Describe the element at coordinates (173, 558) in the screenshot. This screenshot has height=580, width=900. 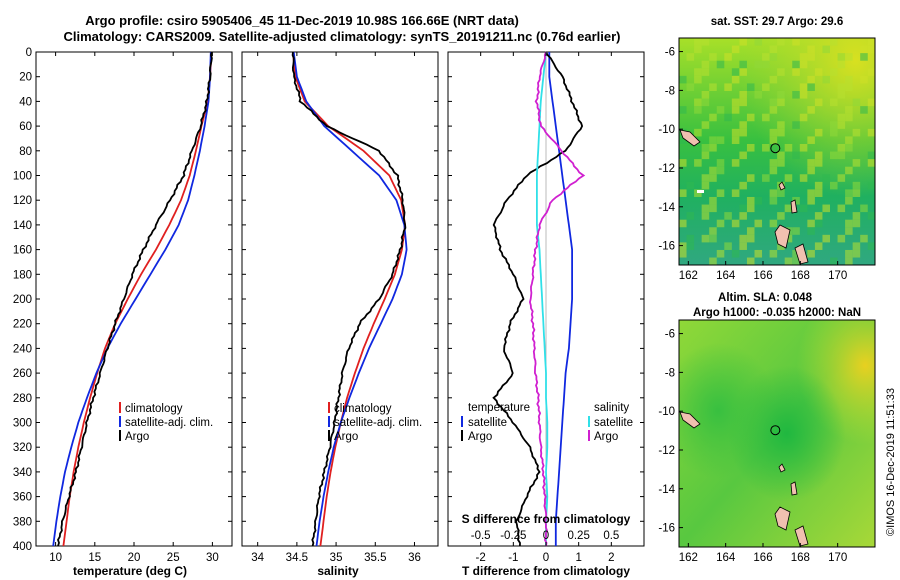
I see `x-tick-label: 25` at that location.